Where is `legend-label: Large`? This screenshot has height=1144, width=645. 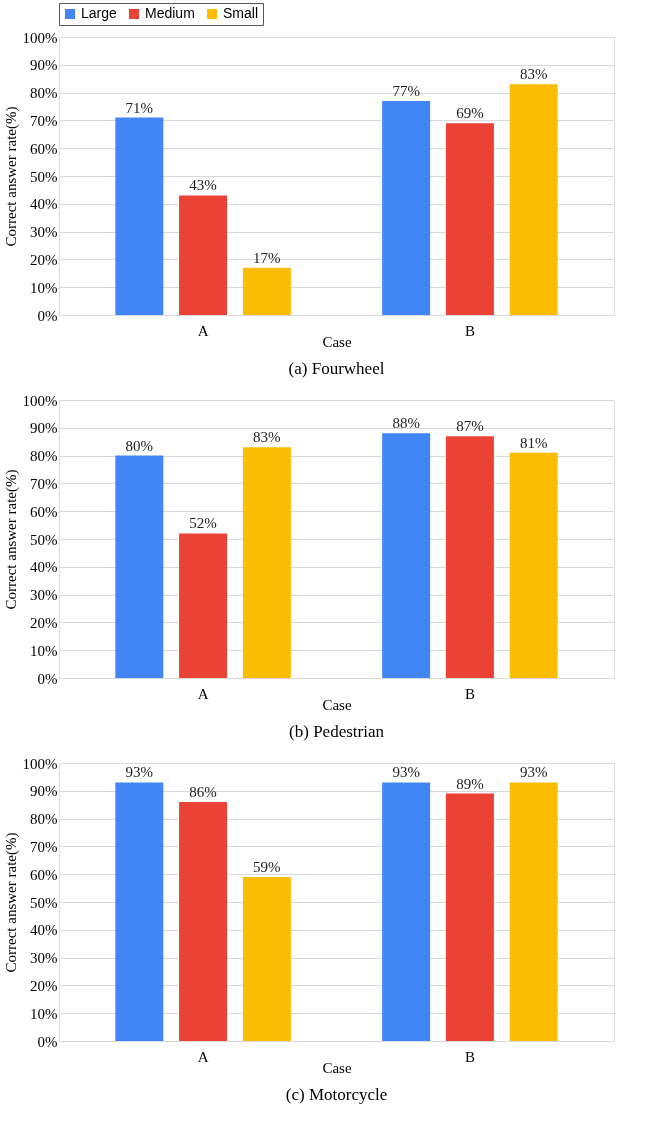
legend-label: Large is located at coordinates (99, 13).